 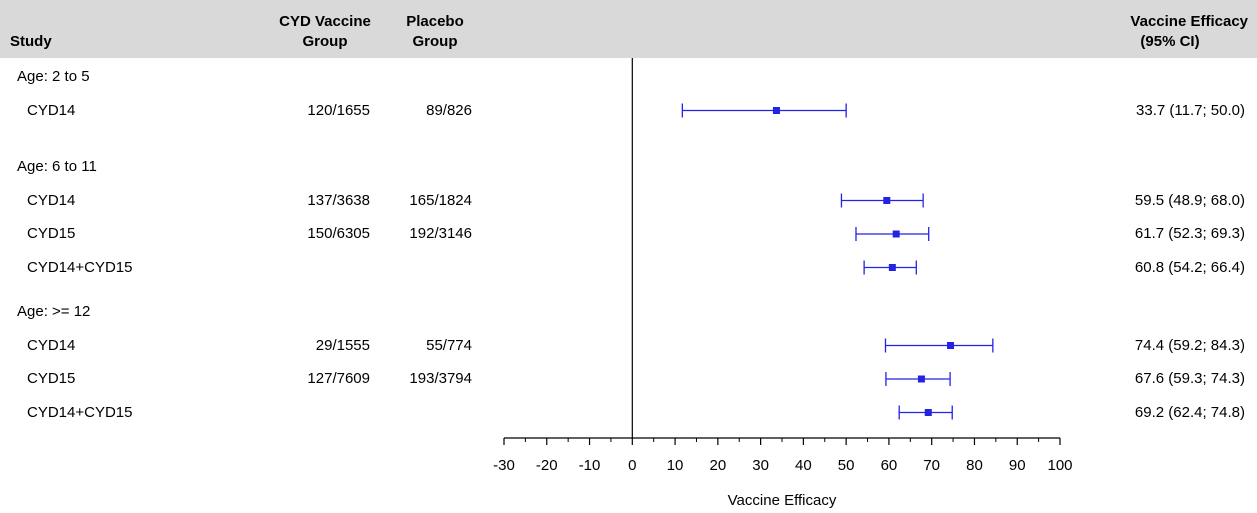 I want to click on vaccine-group-value: 137/3638, so click(x=338, y=200).